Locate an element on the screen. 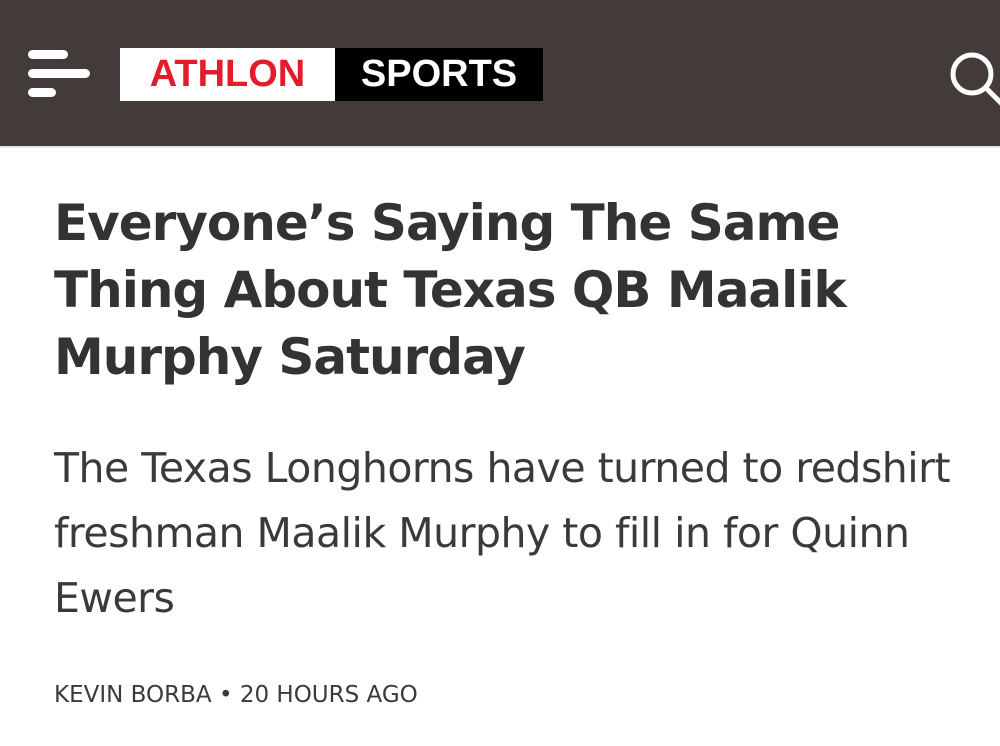  athlon-sports-logo: ATHLON SPORTS is located at coordinates (331, 74).